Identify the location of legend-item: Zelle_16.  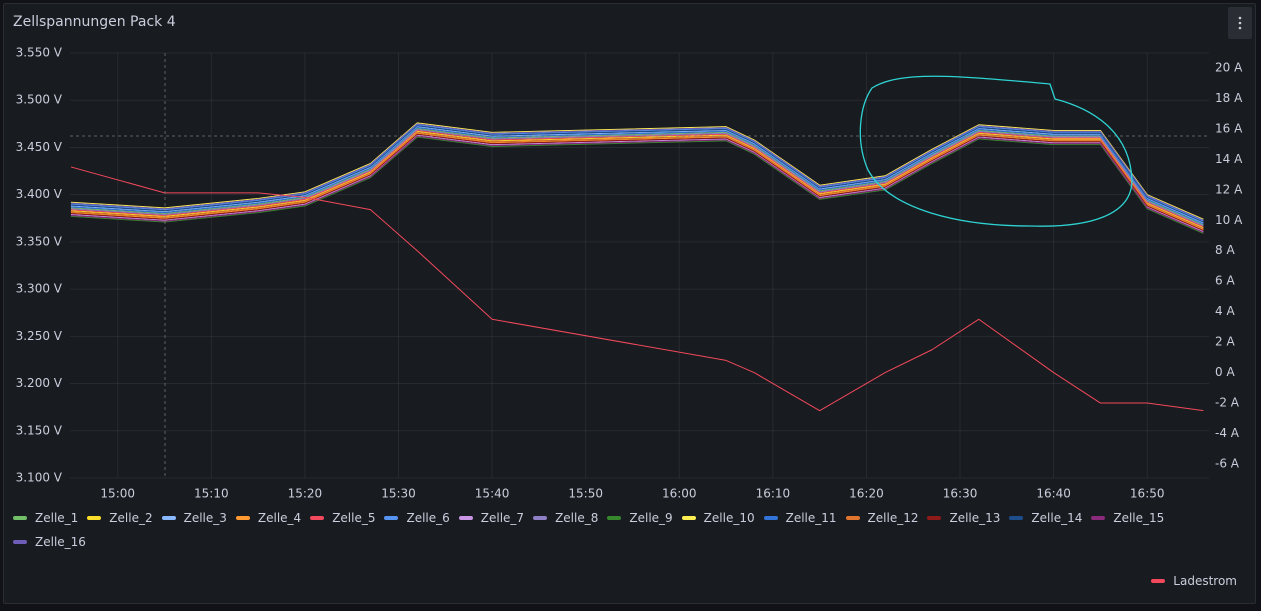
(49, 542).